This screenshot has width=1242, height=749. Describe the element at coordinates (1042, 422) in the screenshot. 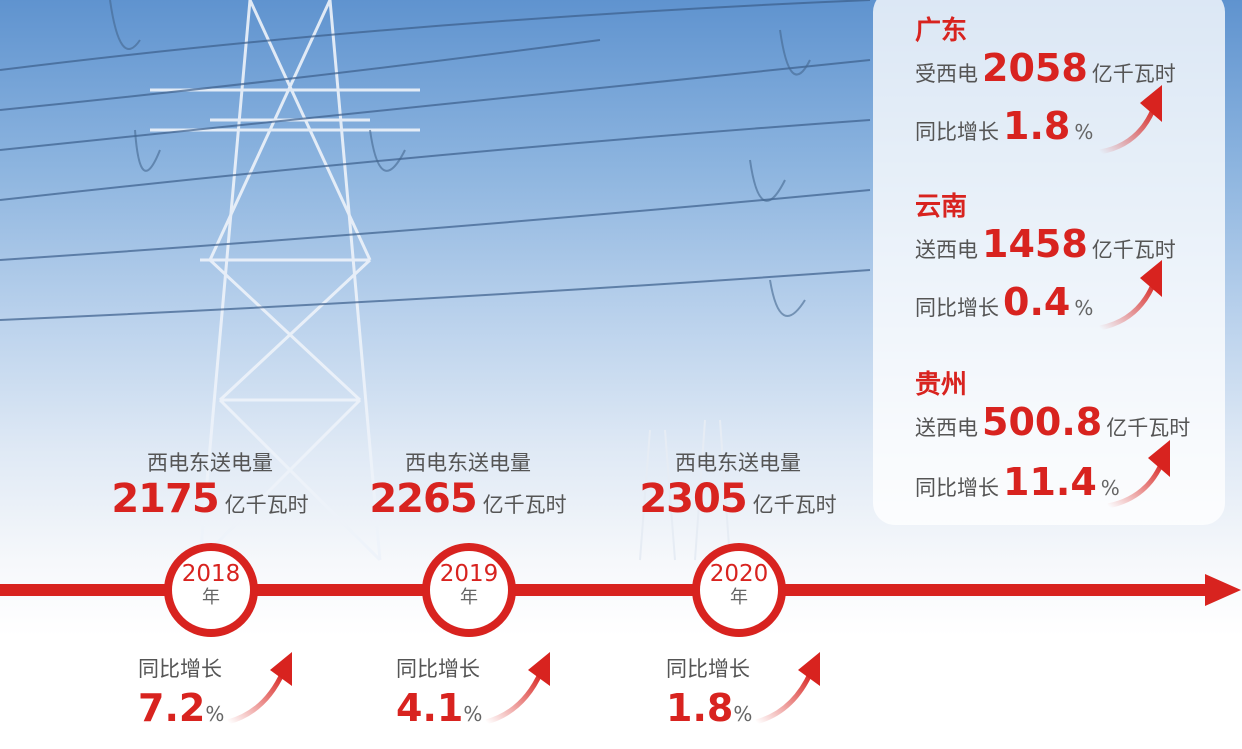

I see `value-number: 500.8` at that location.